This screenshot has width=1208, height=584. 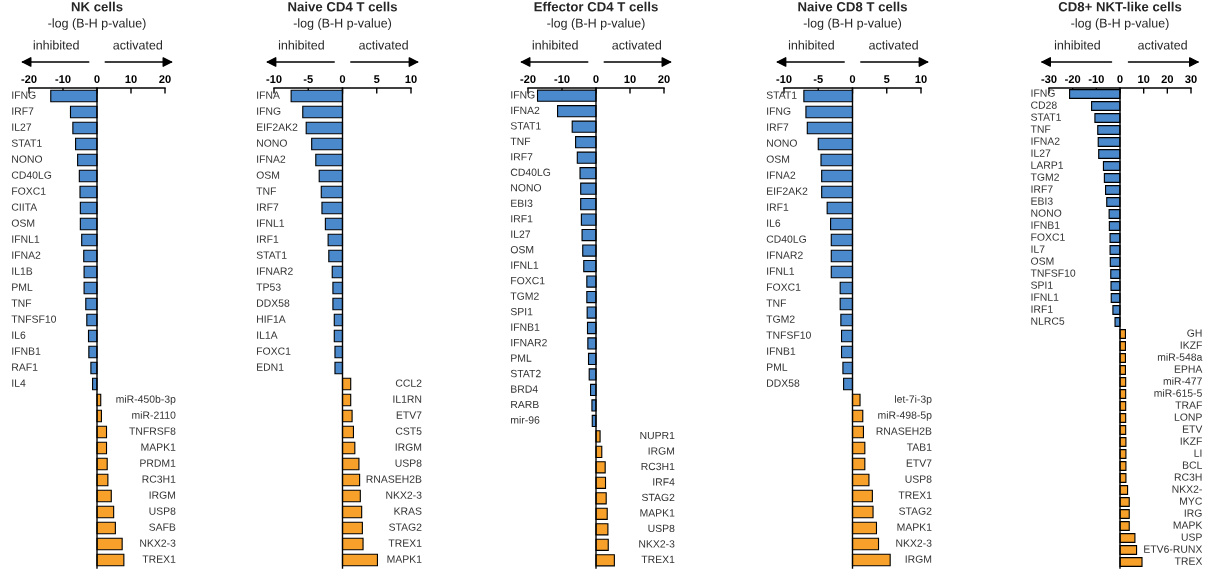 I want to click on y-tick-label: TREX1, so click(x=658, y=559).